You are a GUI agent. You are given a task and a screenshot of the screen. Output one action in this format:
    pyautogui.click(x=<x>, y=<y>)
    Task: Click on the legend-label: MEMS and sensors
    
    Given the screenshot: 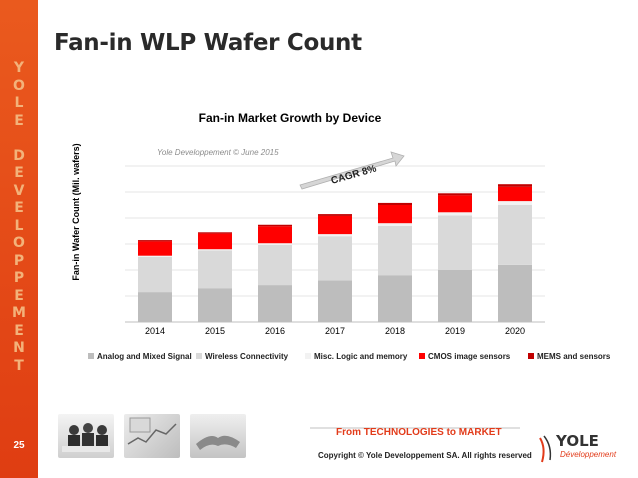 What is the action you would take?
    pyautogui.click(x=574, y=356)
    